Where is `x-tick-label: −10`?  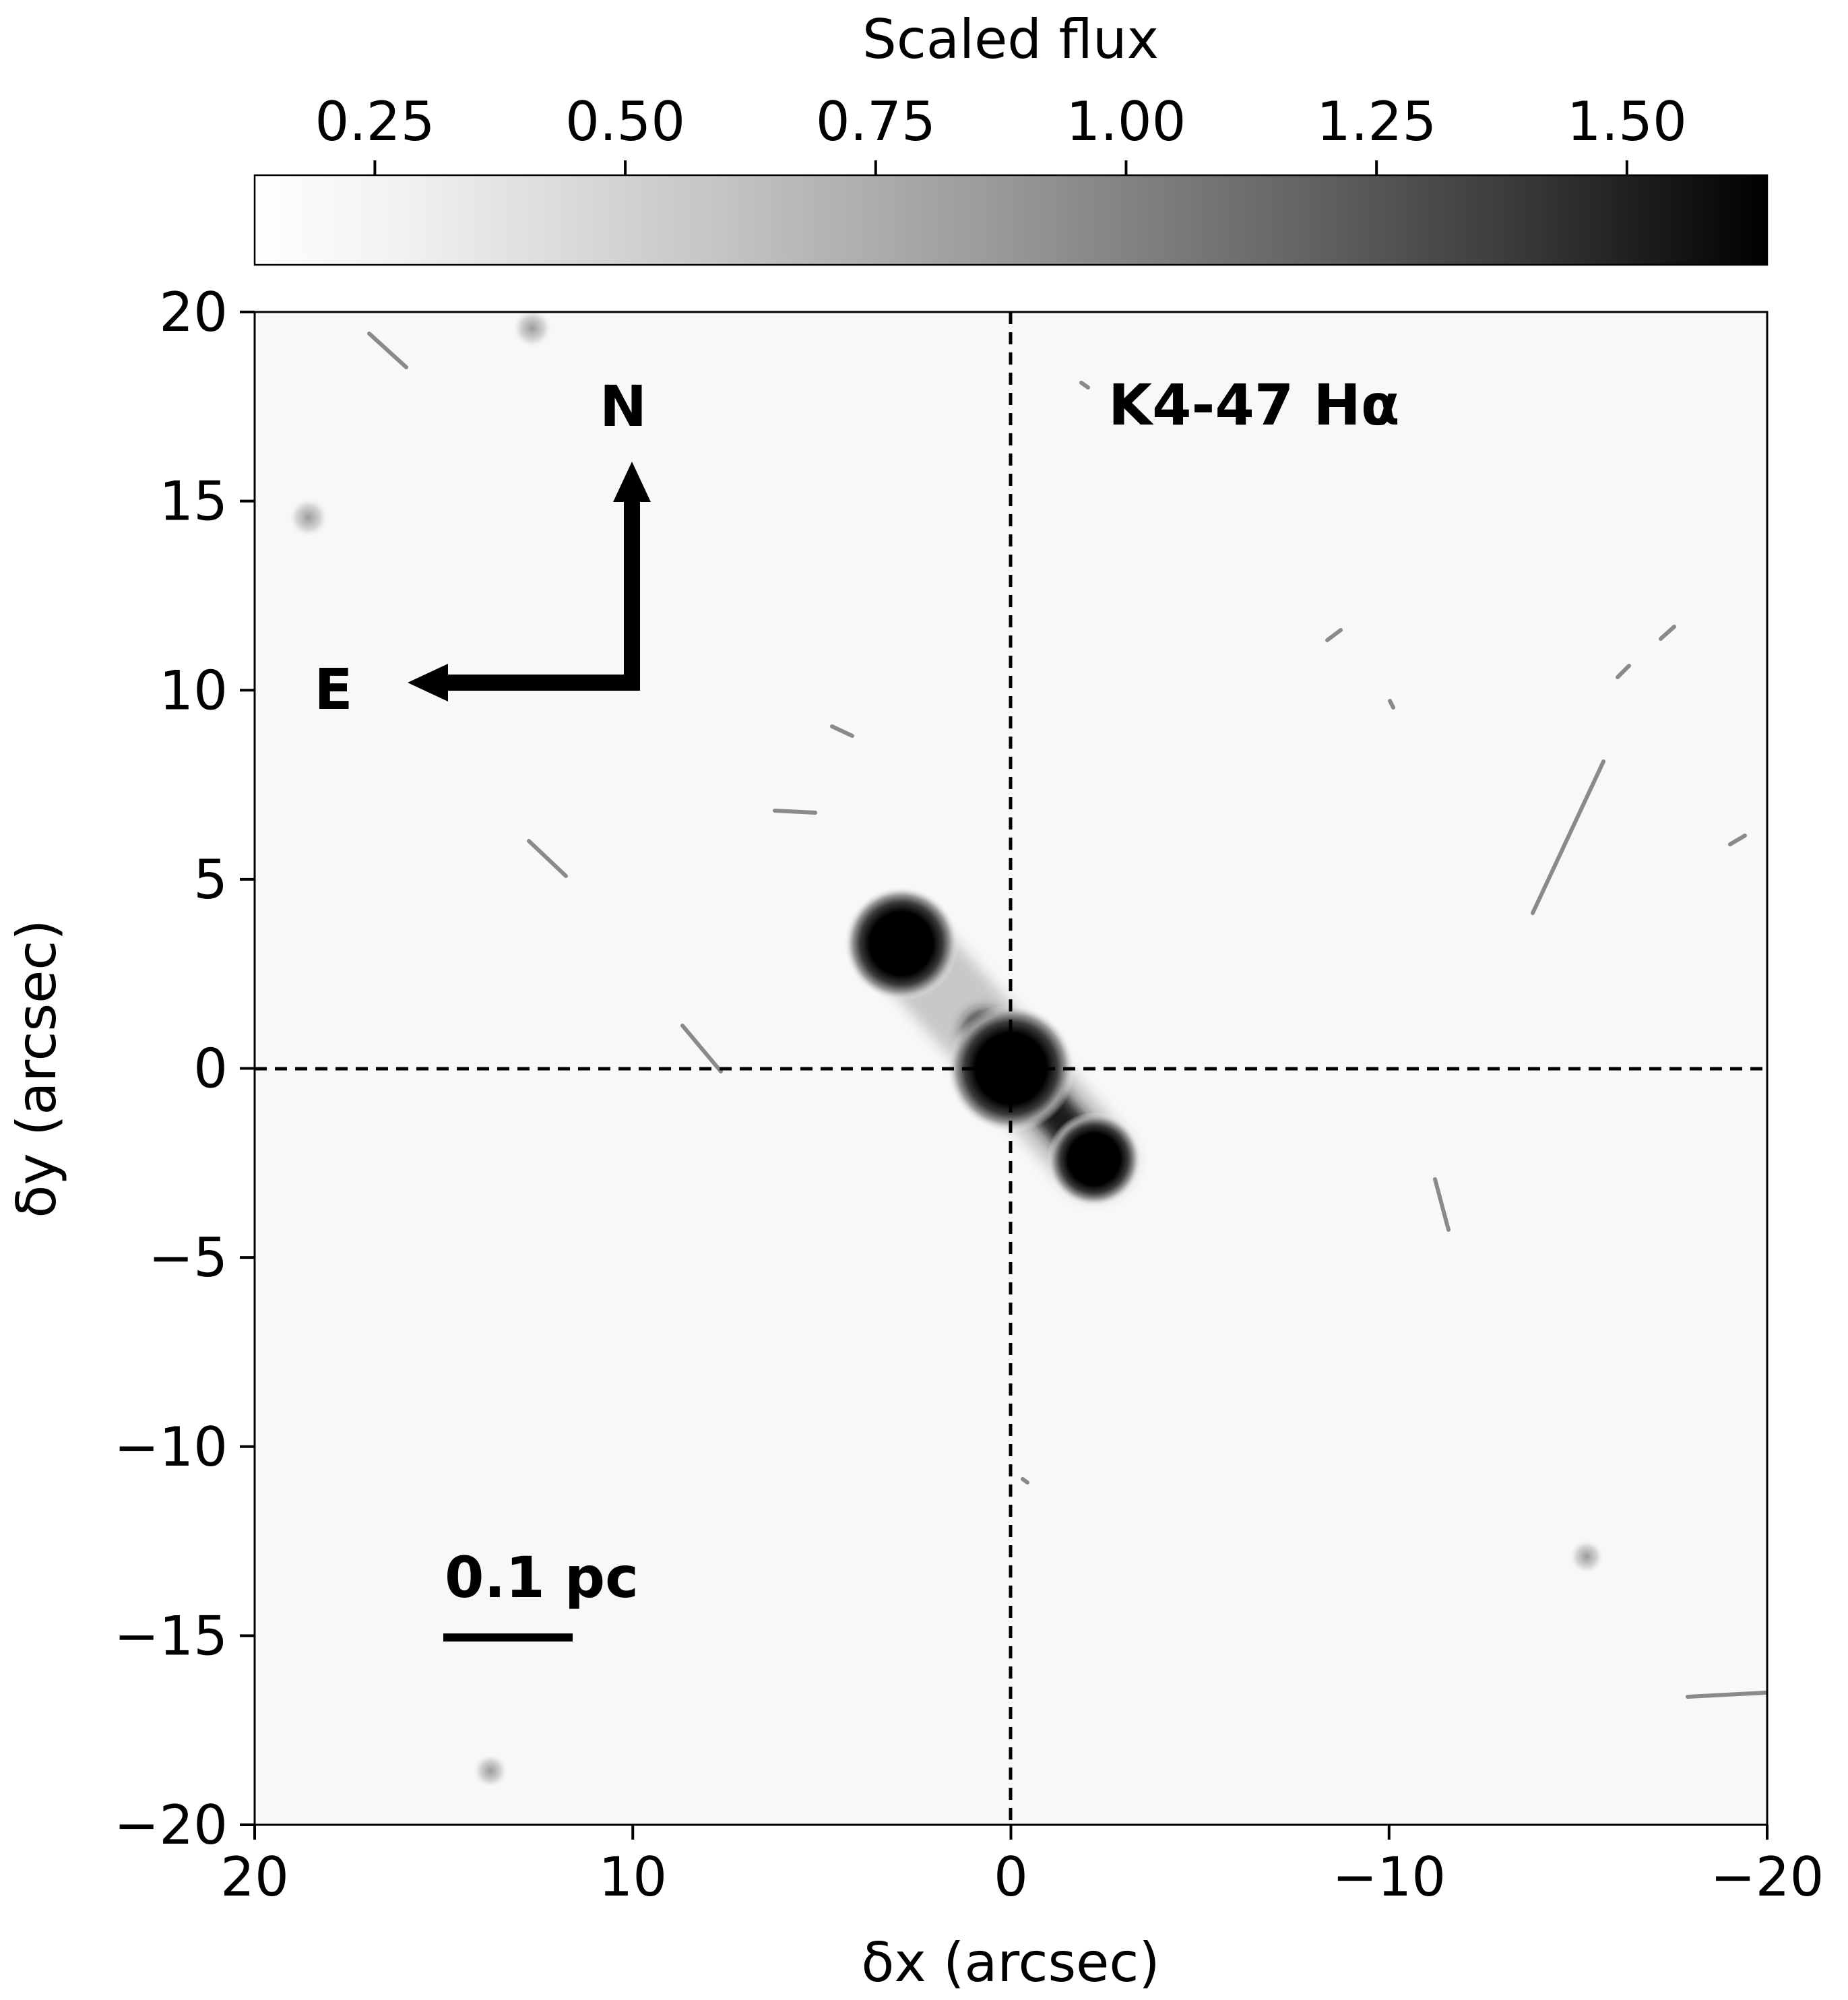
x-tick-label: −10 is located at coordinates (1389, 1877).